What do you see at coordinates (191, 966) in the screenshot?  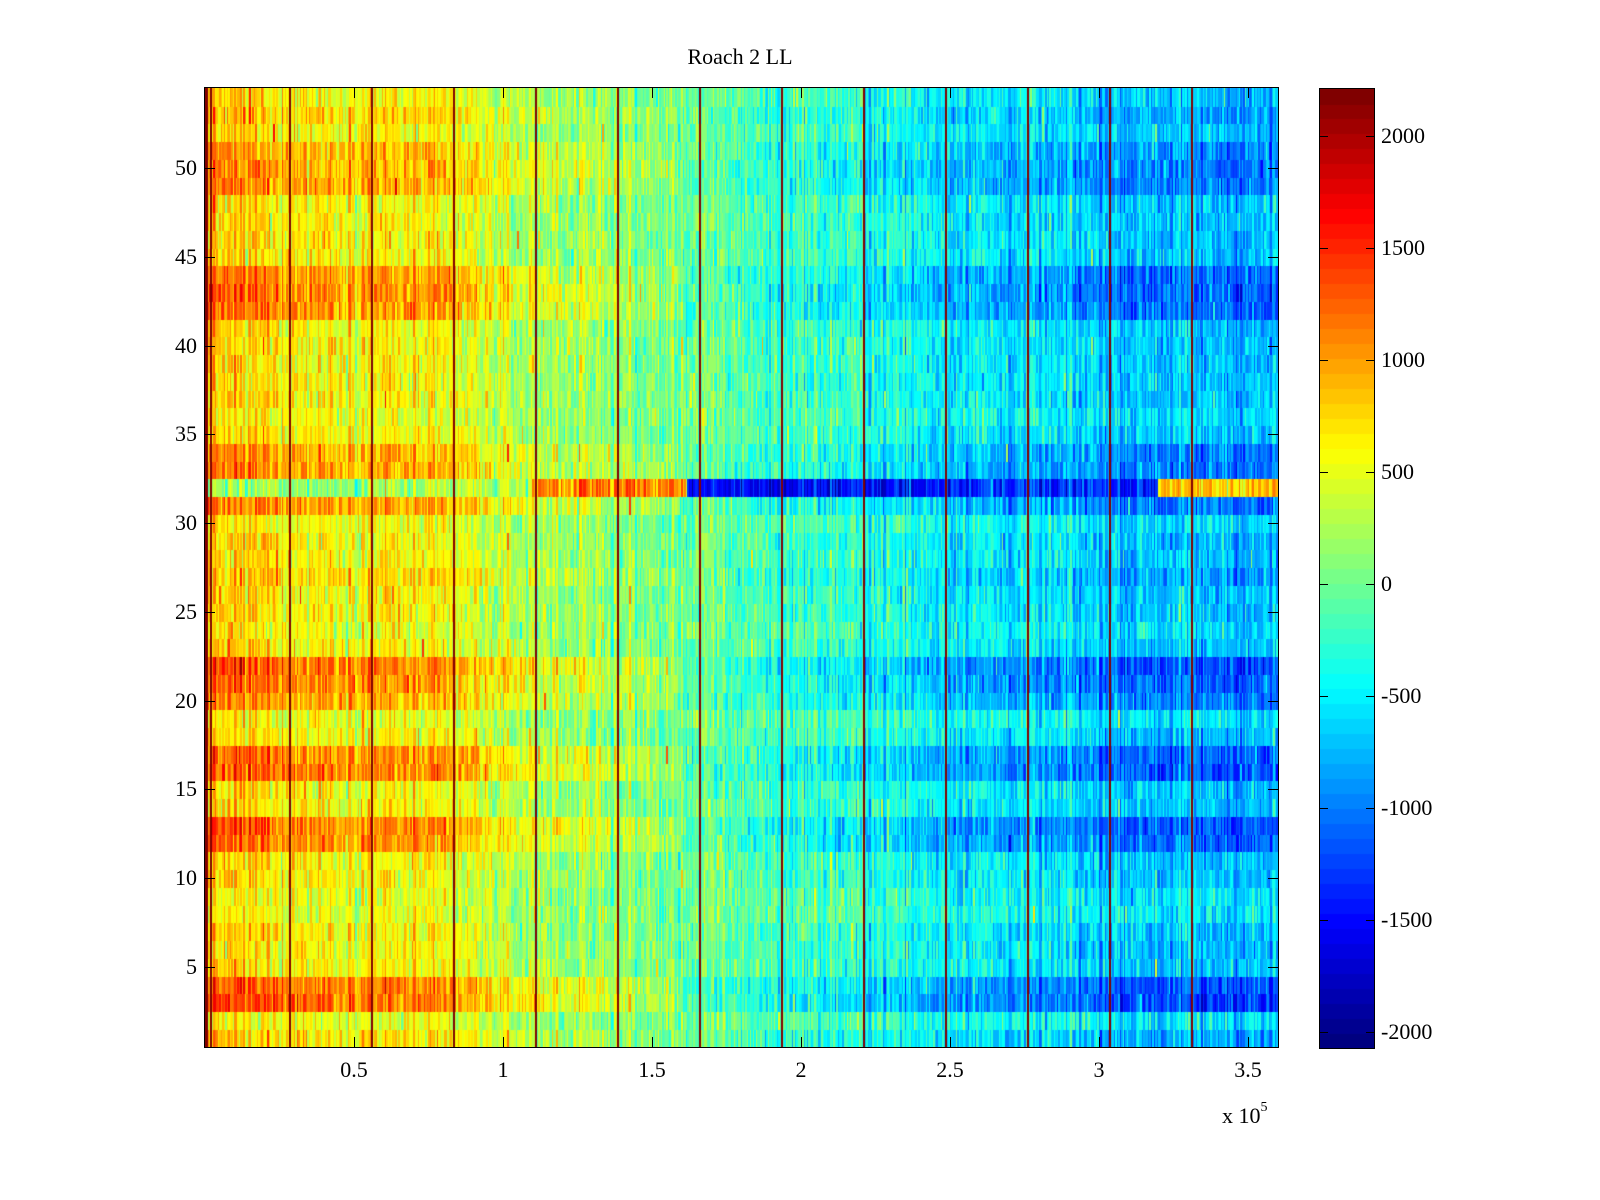 I see `y-tick-label: 5` at bounding box center [191, 966].